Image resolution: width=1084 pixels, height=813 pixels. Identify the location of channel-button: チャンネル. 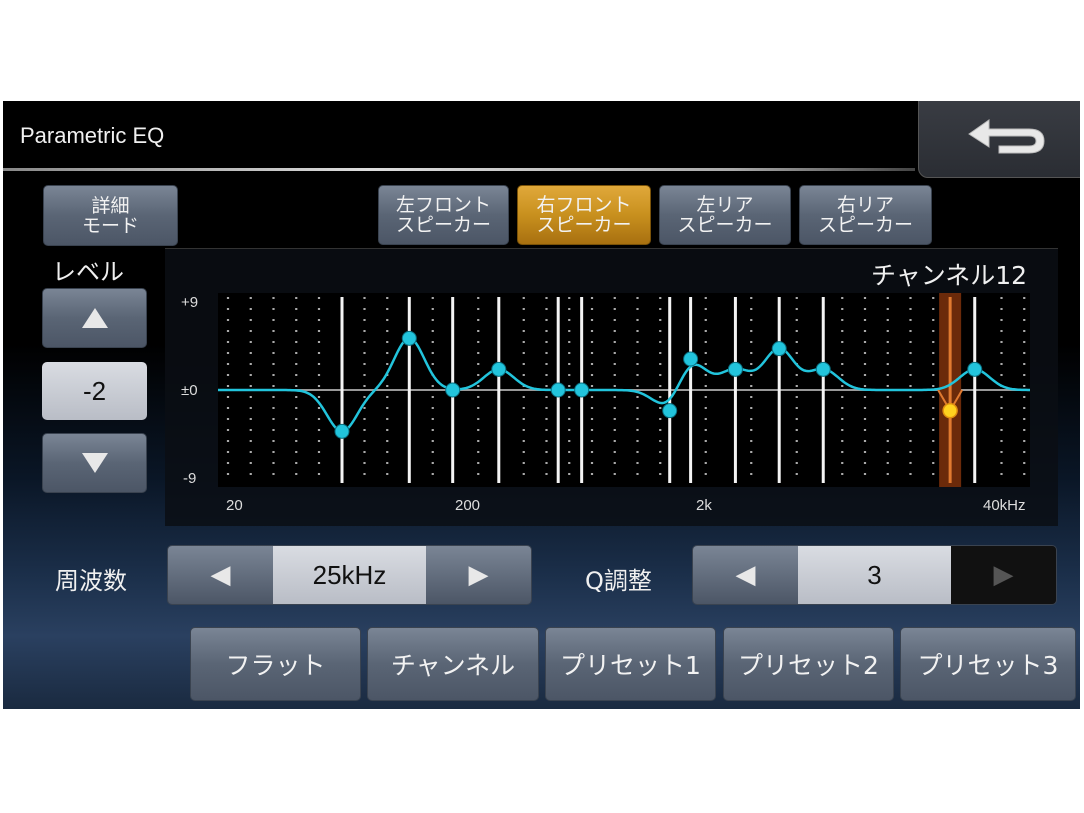
(453, 664).